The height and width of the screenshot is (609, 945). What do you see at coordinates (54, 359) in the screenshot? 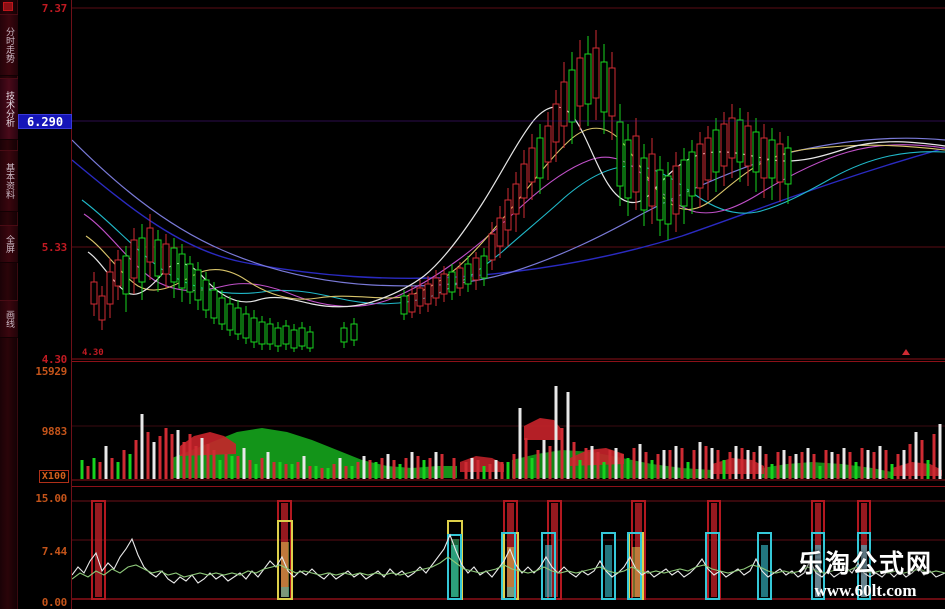
I see `price-axis-tick-low: 4.30` at bounding box center [54, 359].